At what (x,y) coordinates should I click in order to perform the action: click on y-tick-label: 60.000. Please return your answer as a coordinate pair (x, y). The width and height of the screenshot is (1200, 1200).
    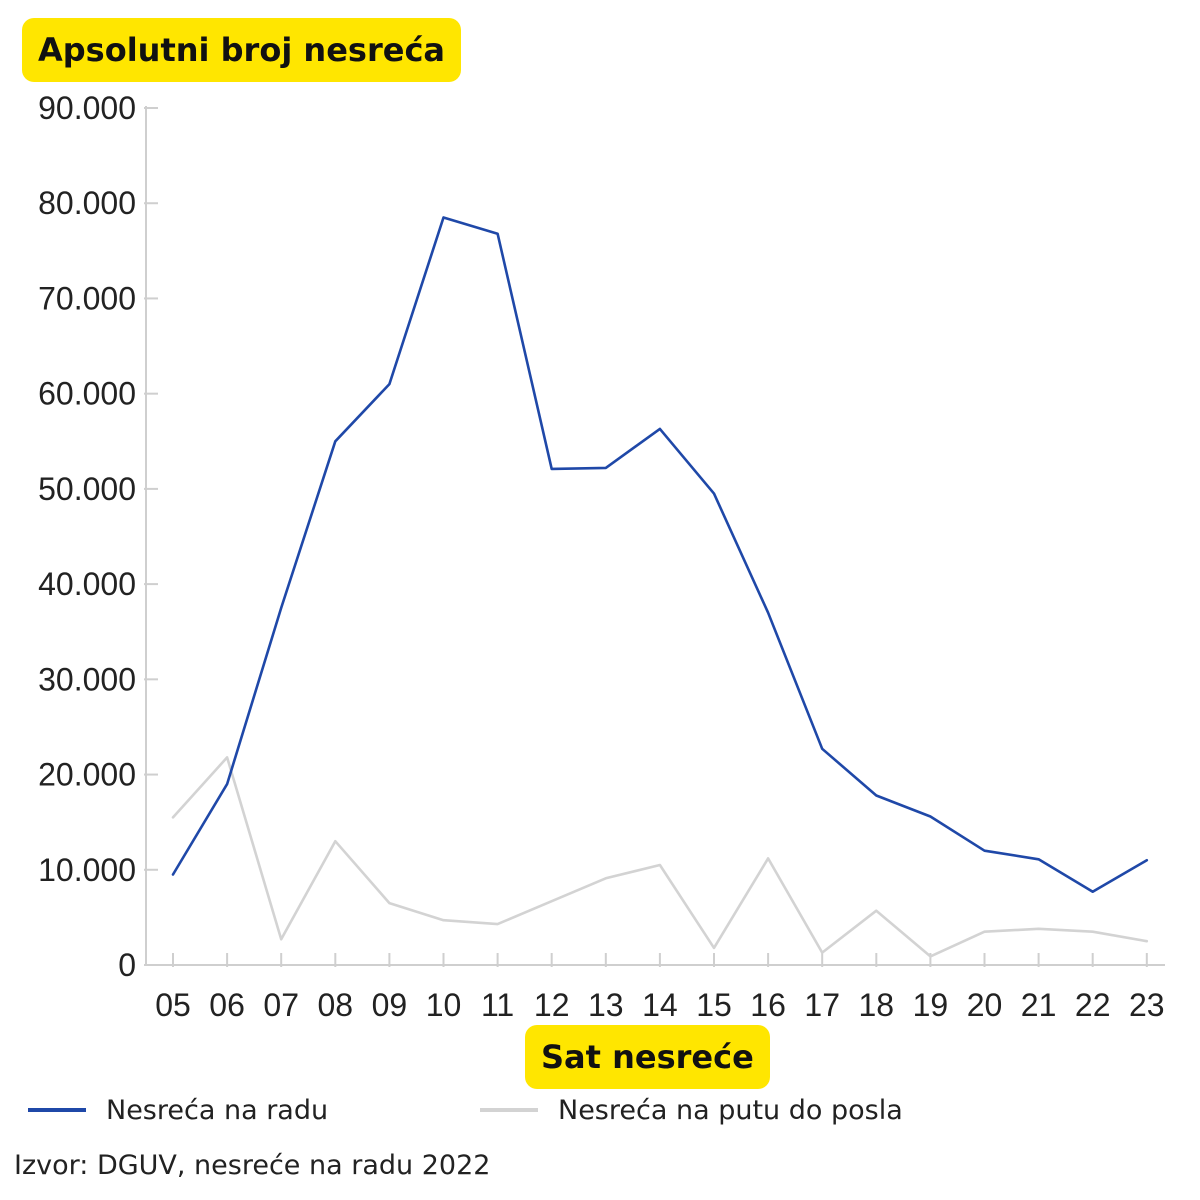
    Looking at the image, I should click on (87, 394).